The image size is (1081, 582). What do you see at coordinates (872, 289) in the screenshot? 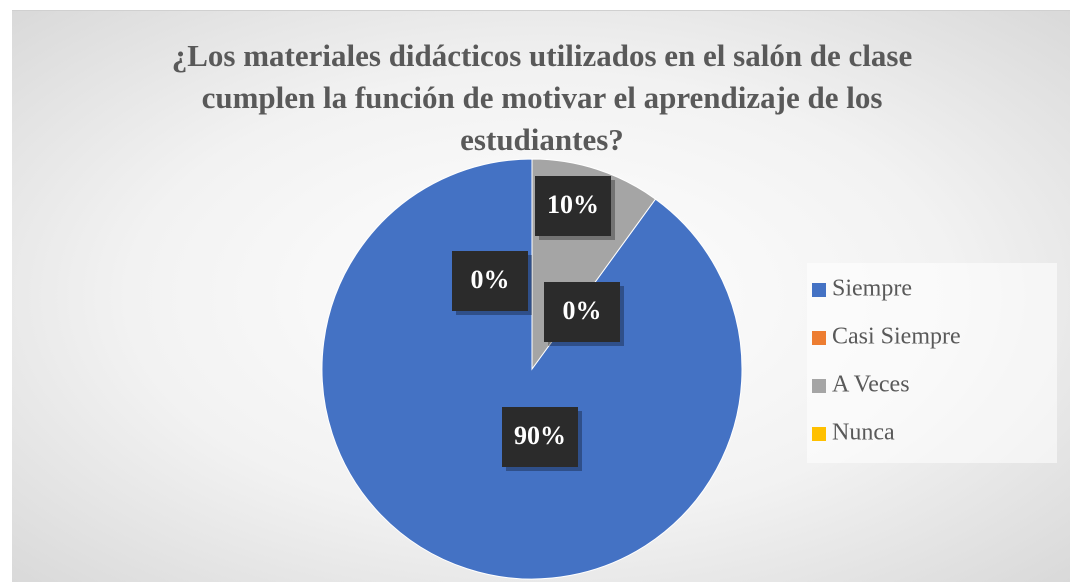
I see `legend-label: Siempre` at bounding box center [872, 289].